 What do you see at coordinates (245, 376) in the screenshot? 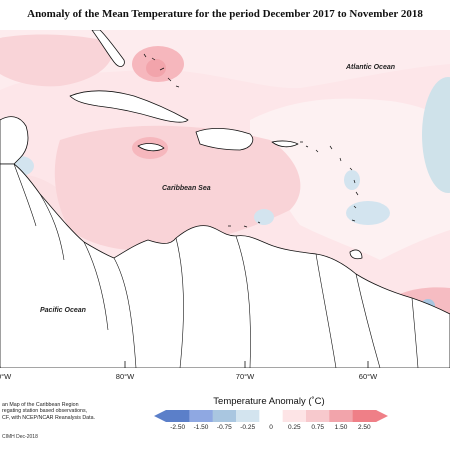
I see `lon-tick-70w: 70°W` at bounding box center [245, 376].